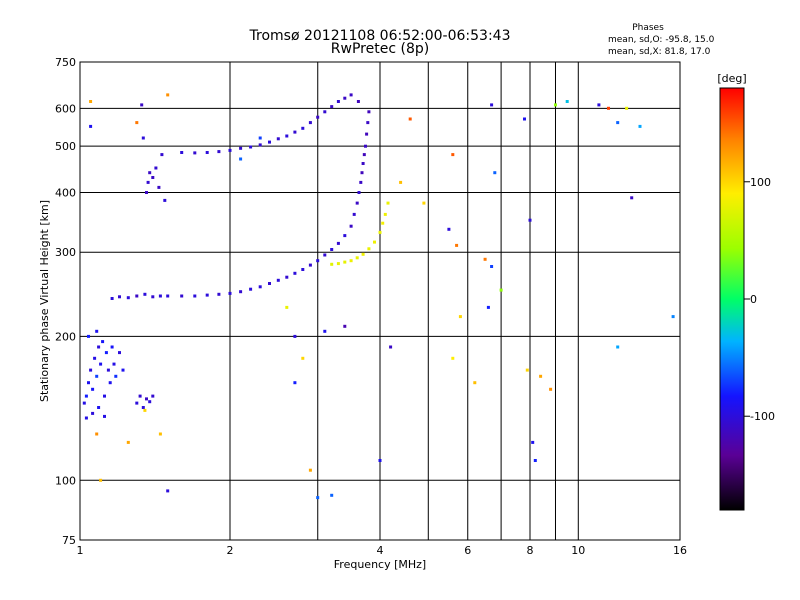  I want to click on colorbar, so click(732, 299).